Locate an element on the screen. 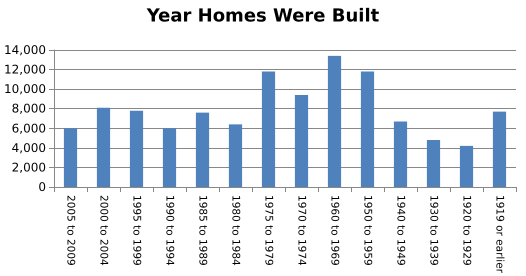  chart-title: Year Homes Were Built is located at coordinates (263, 16).